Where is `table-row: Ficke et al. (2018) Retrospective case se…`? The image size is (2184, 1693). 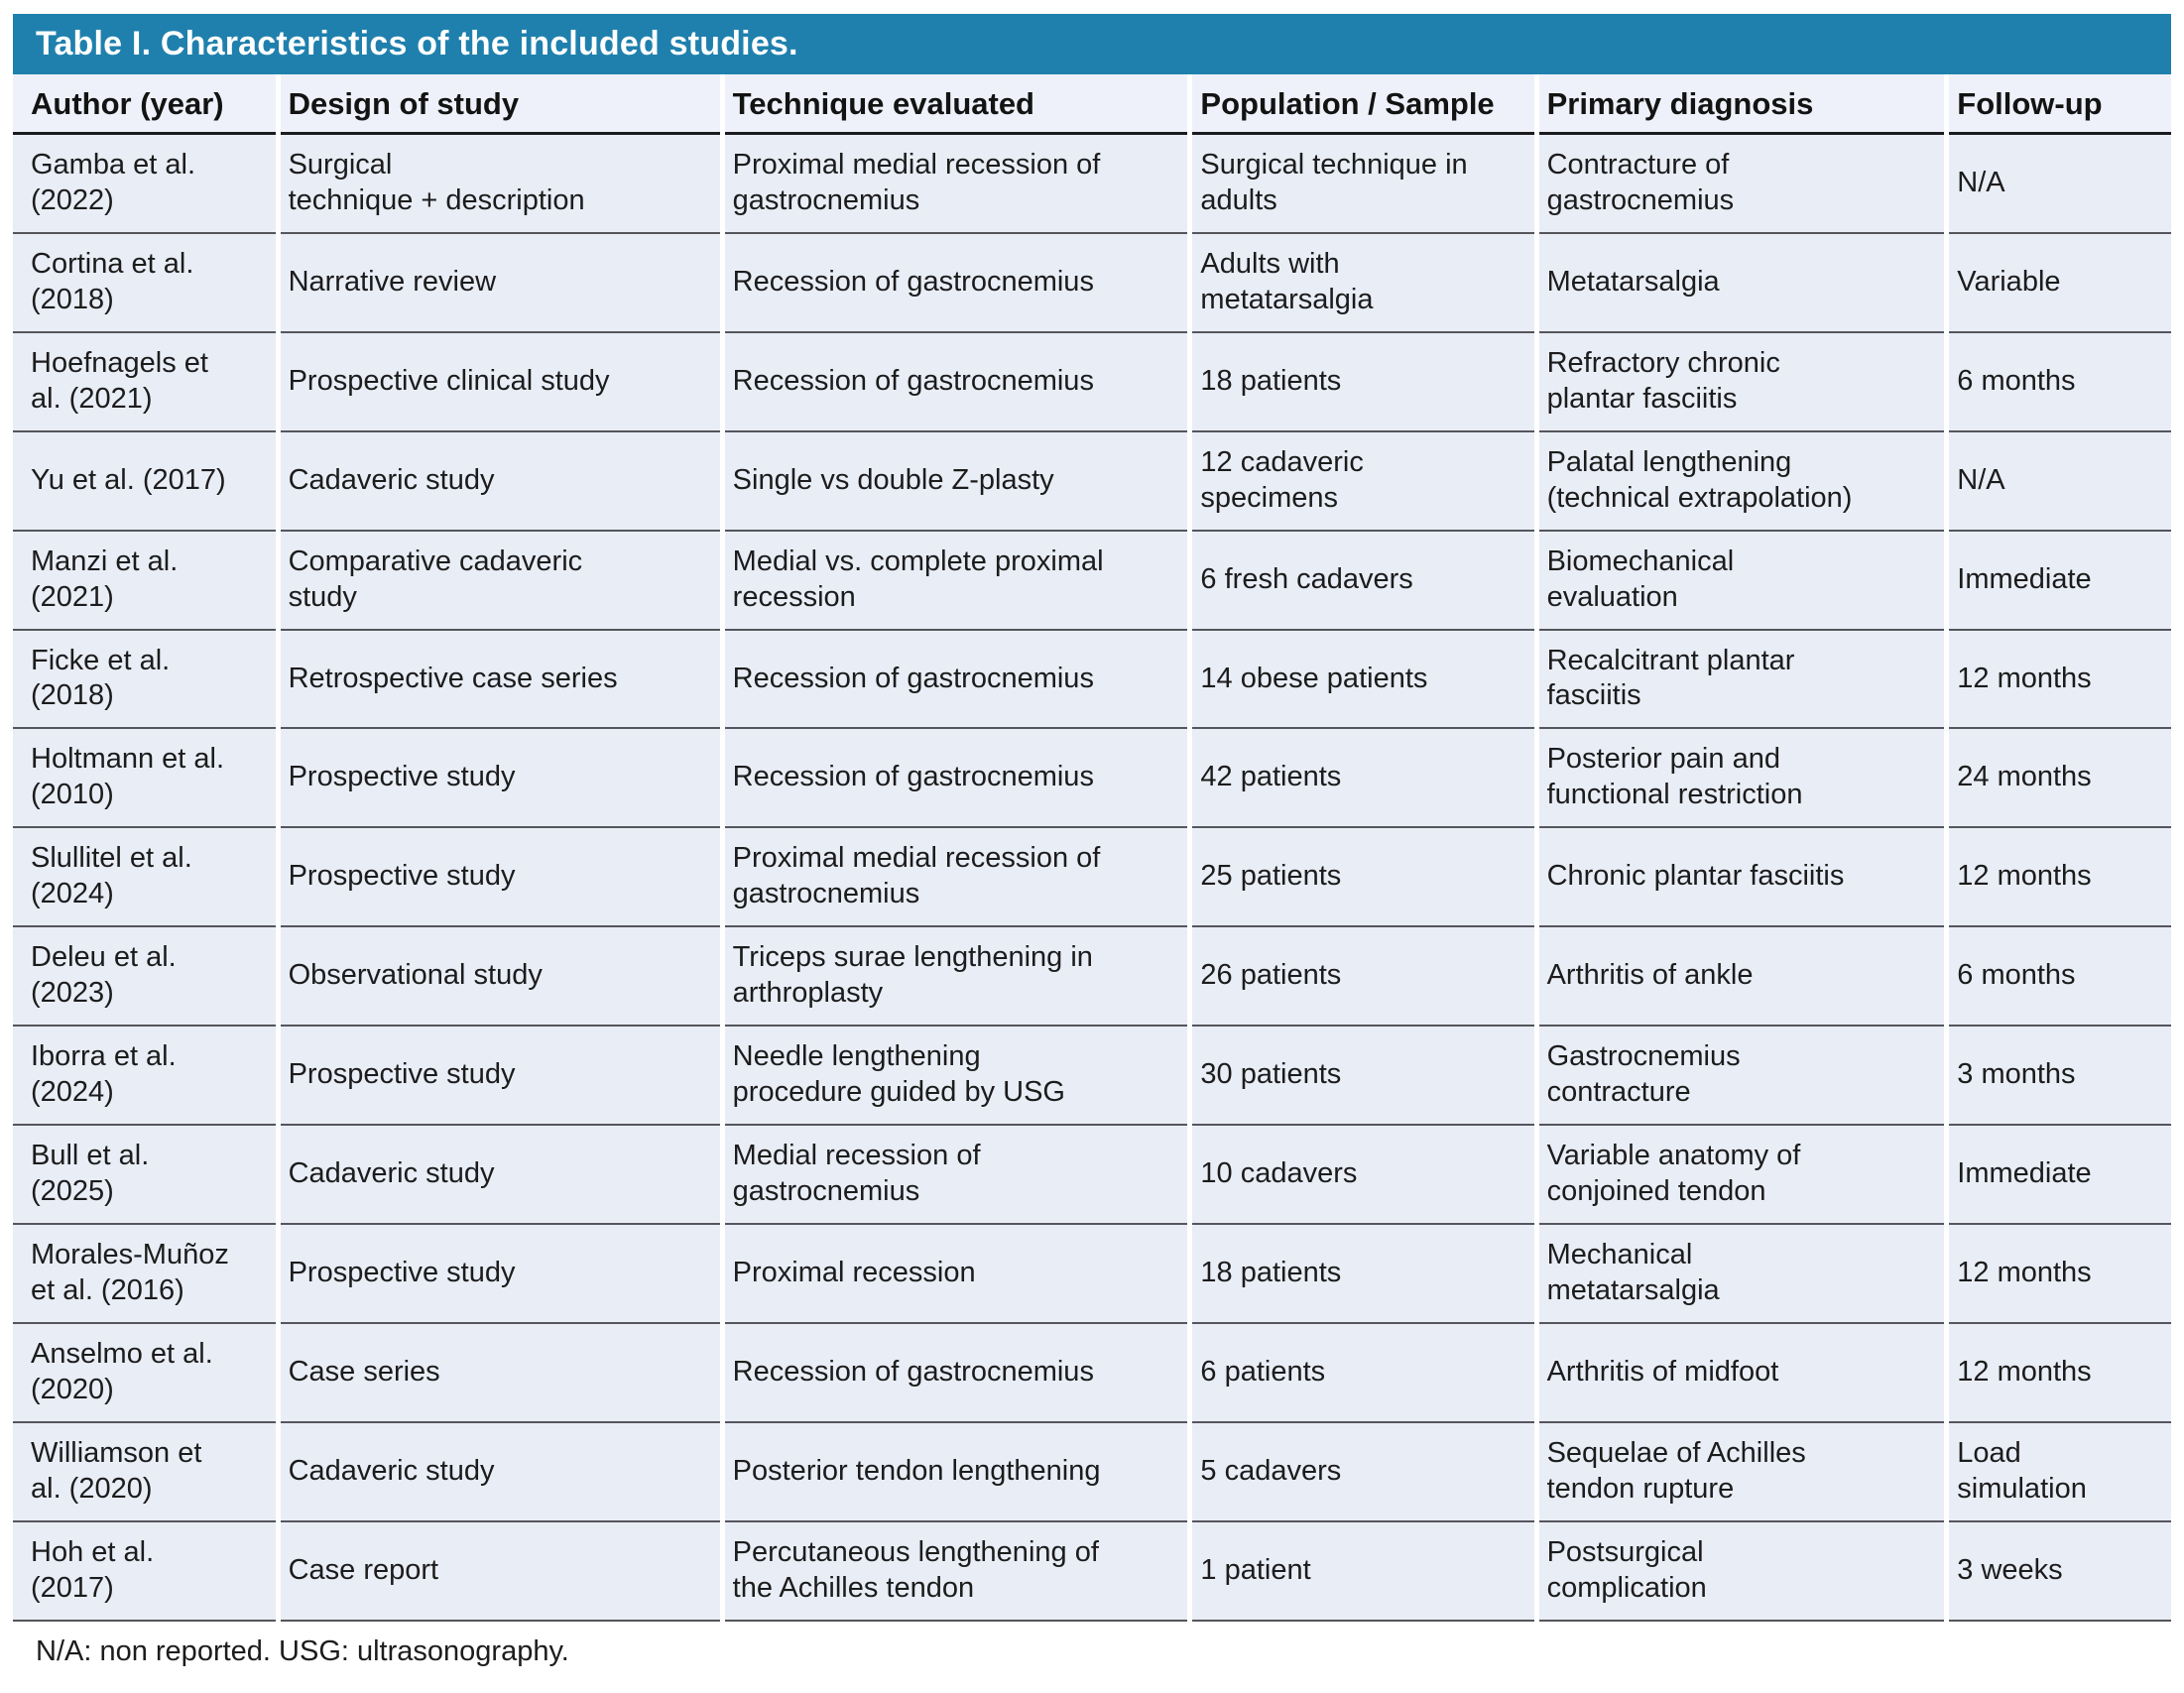 table-row: Ficke et al. (2018) Retrospective case se… is located at coordinates (1092, 680).